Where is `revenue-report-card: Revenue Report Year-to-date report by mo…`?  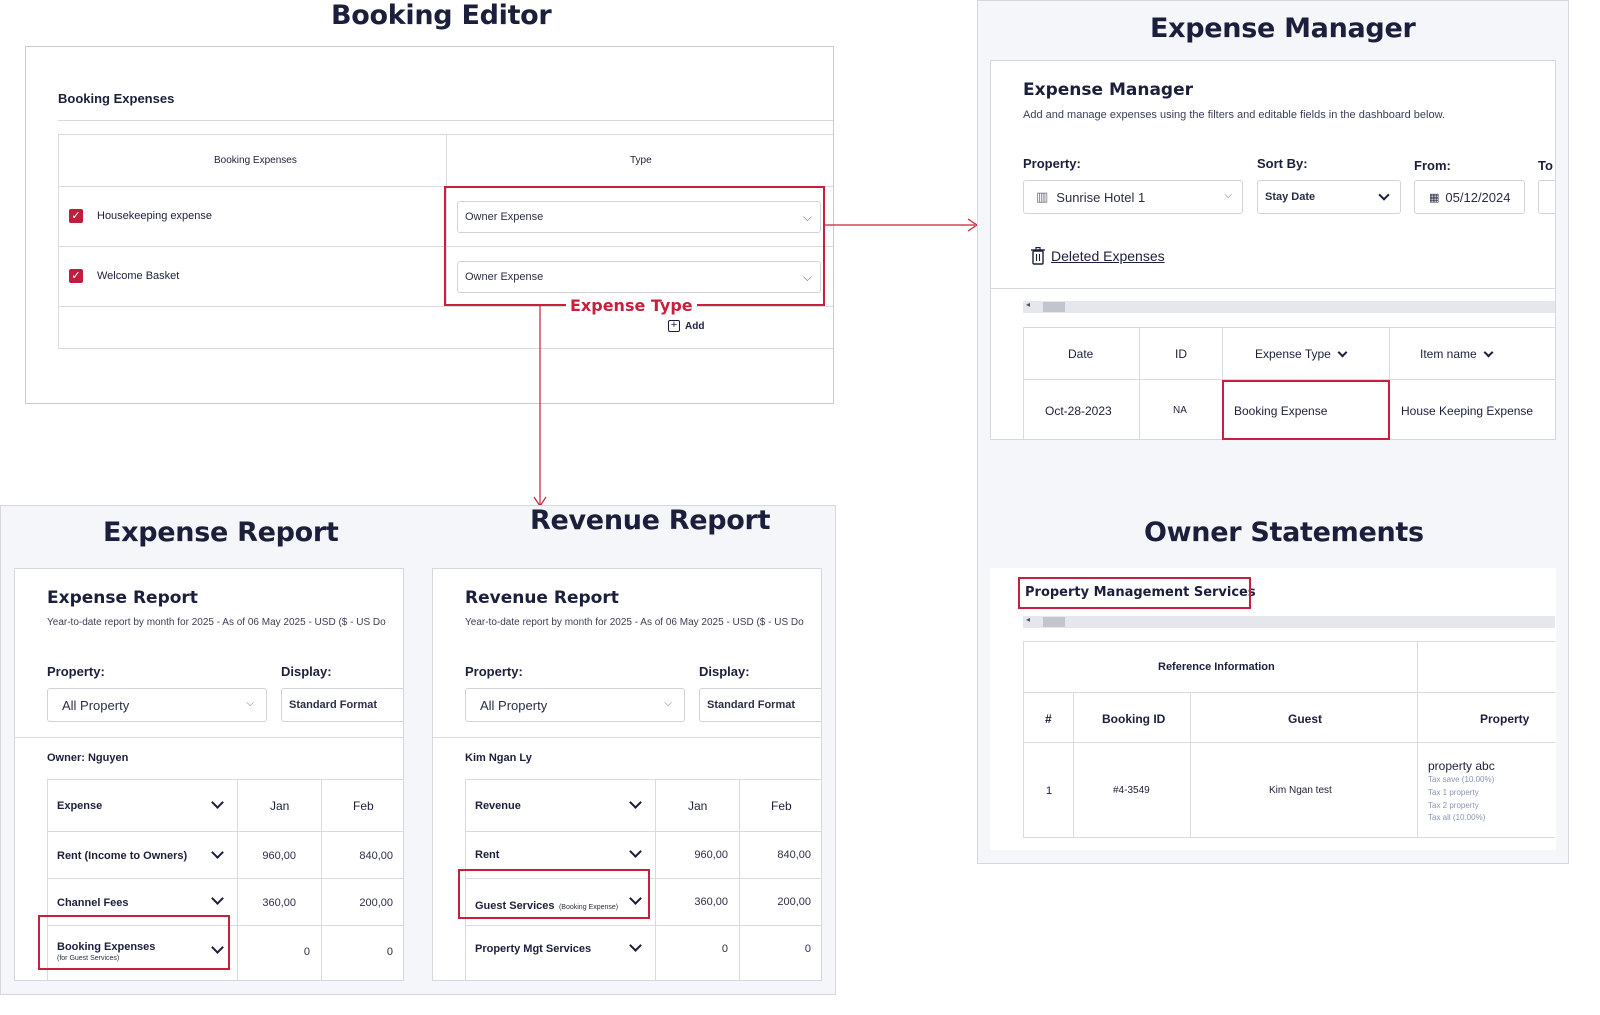
revenue-report-card: Revenue Report Year-to-date report by mo… is located at coordinates (627, 774).